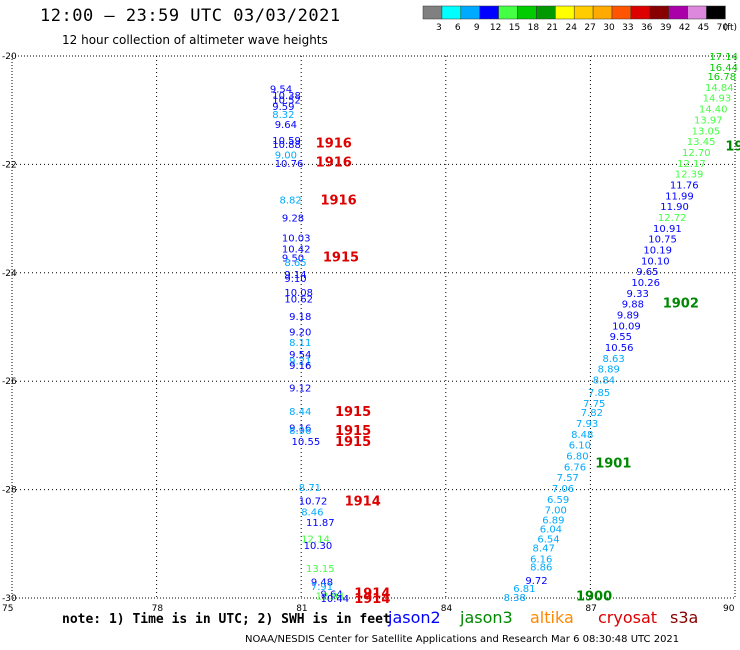 The image size is (740, 650). I want to click on legend-bin-label: 70, so click(723, 28).